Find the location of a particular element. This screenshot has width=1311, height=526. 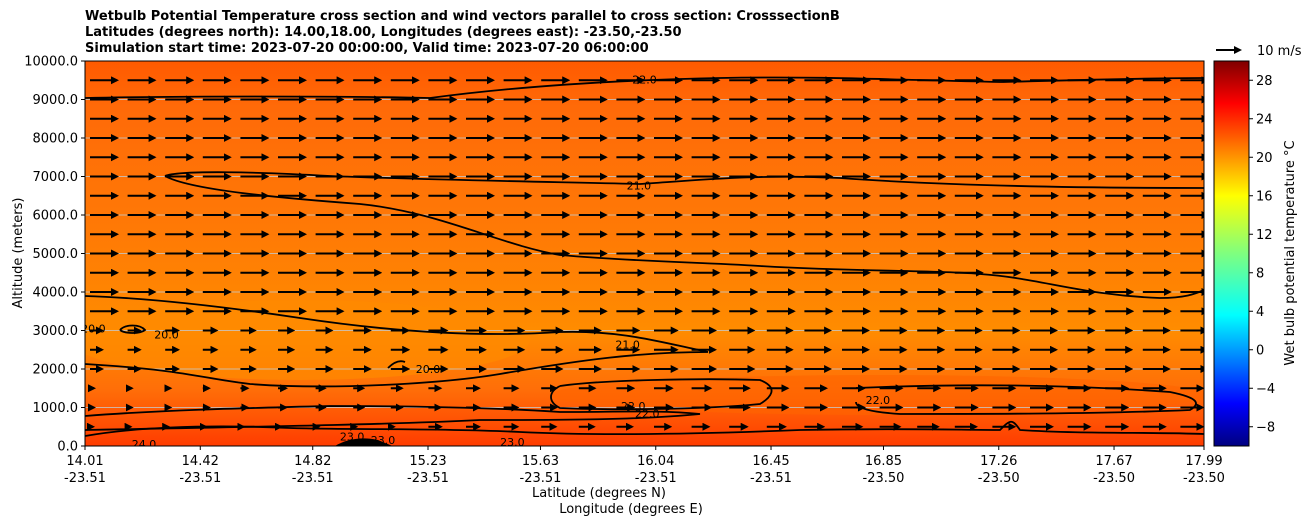

x-tick-lon-5: -23.51 is located at coordinates (656, 478).